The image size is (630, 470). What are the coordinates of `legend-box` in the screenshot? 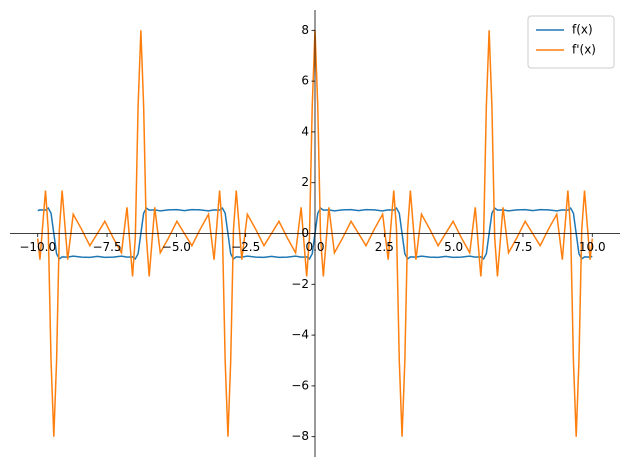 It's located at (571, 42).